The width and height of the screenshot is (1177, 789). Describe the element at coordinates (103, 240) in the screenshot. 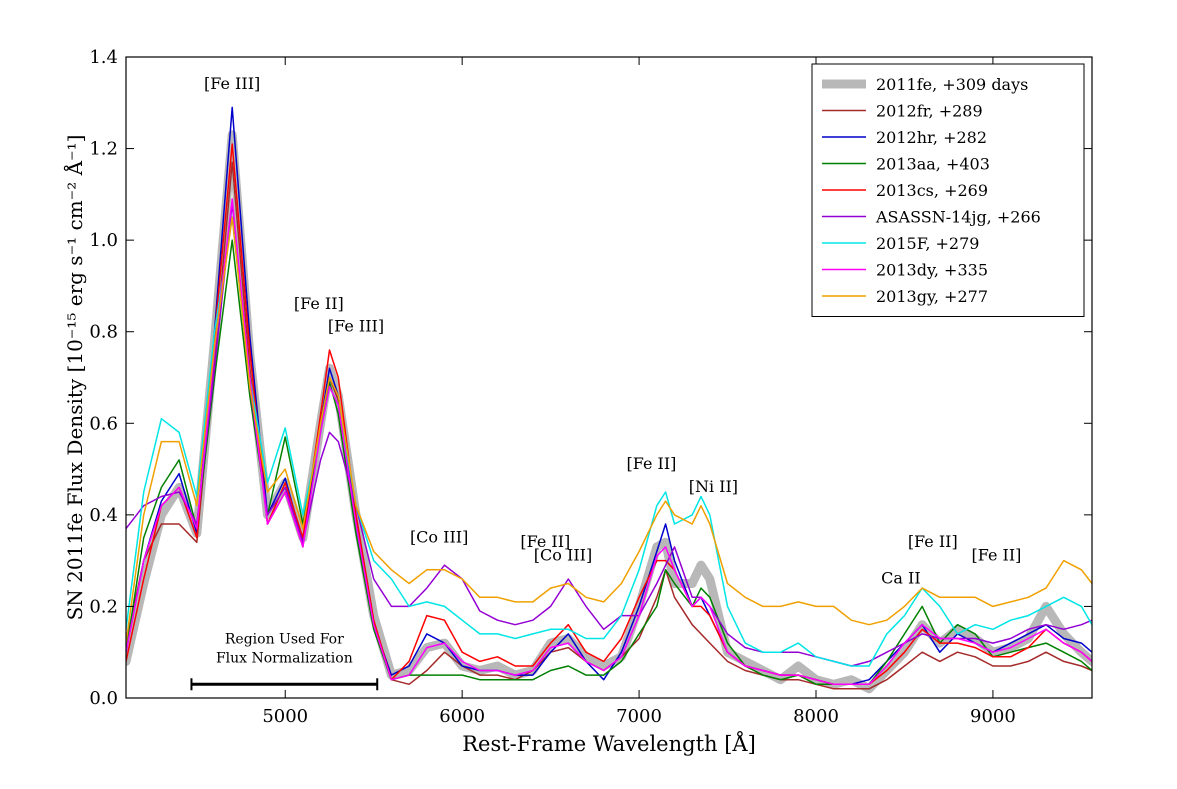

I see `y-tick-label: 1.0` at that location.